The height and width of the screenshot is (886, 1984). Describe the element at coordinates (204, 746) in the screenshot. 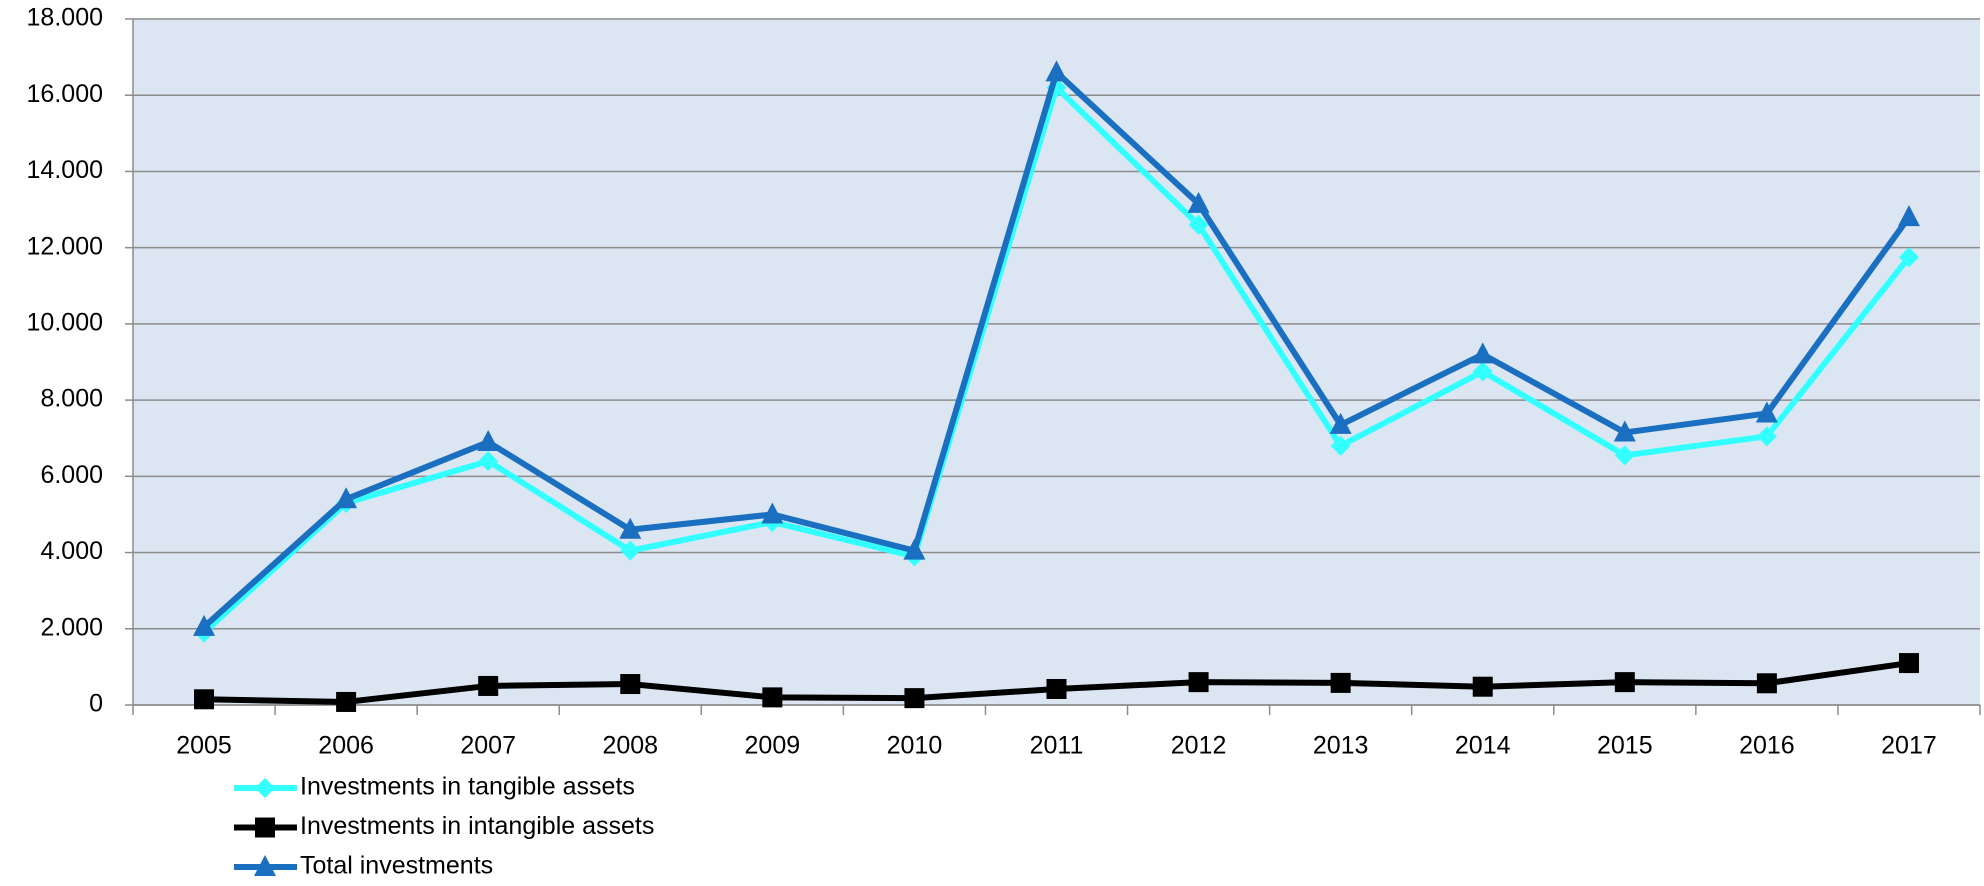

I see `x-tick-label: 2005` at that location.